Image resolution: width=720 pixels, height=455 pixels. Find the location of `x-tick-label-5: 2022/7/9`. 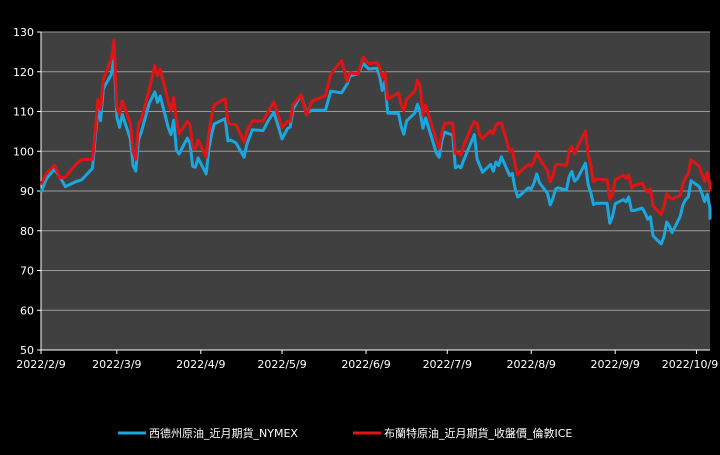

x-tick-label-5: 2022/7/9 is located at coordinates (447, 364).